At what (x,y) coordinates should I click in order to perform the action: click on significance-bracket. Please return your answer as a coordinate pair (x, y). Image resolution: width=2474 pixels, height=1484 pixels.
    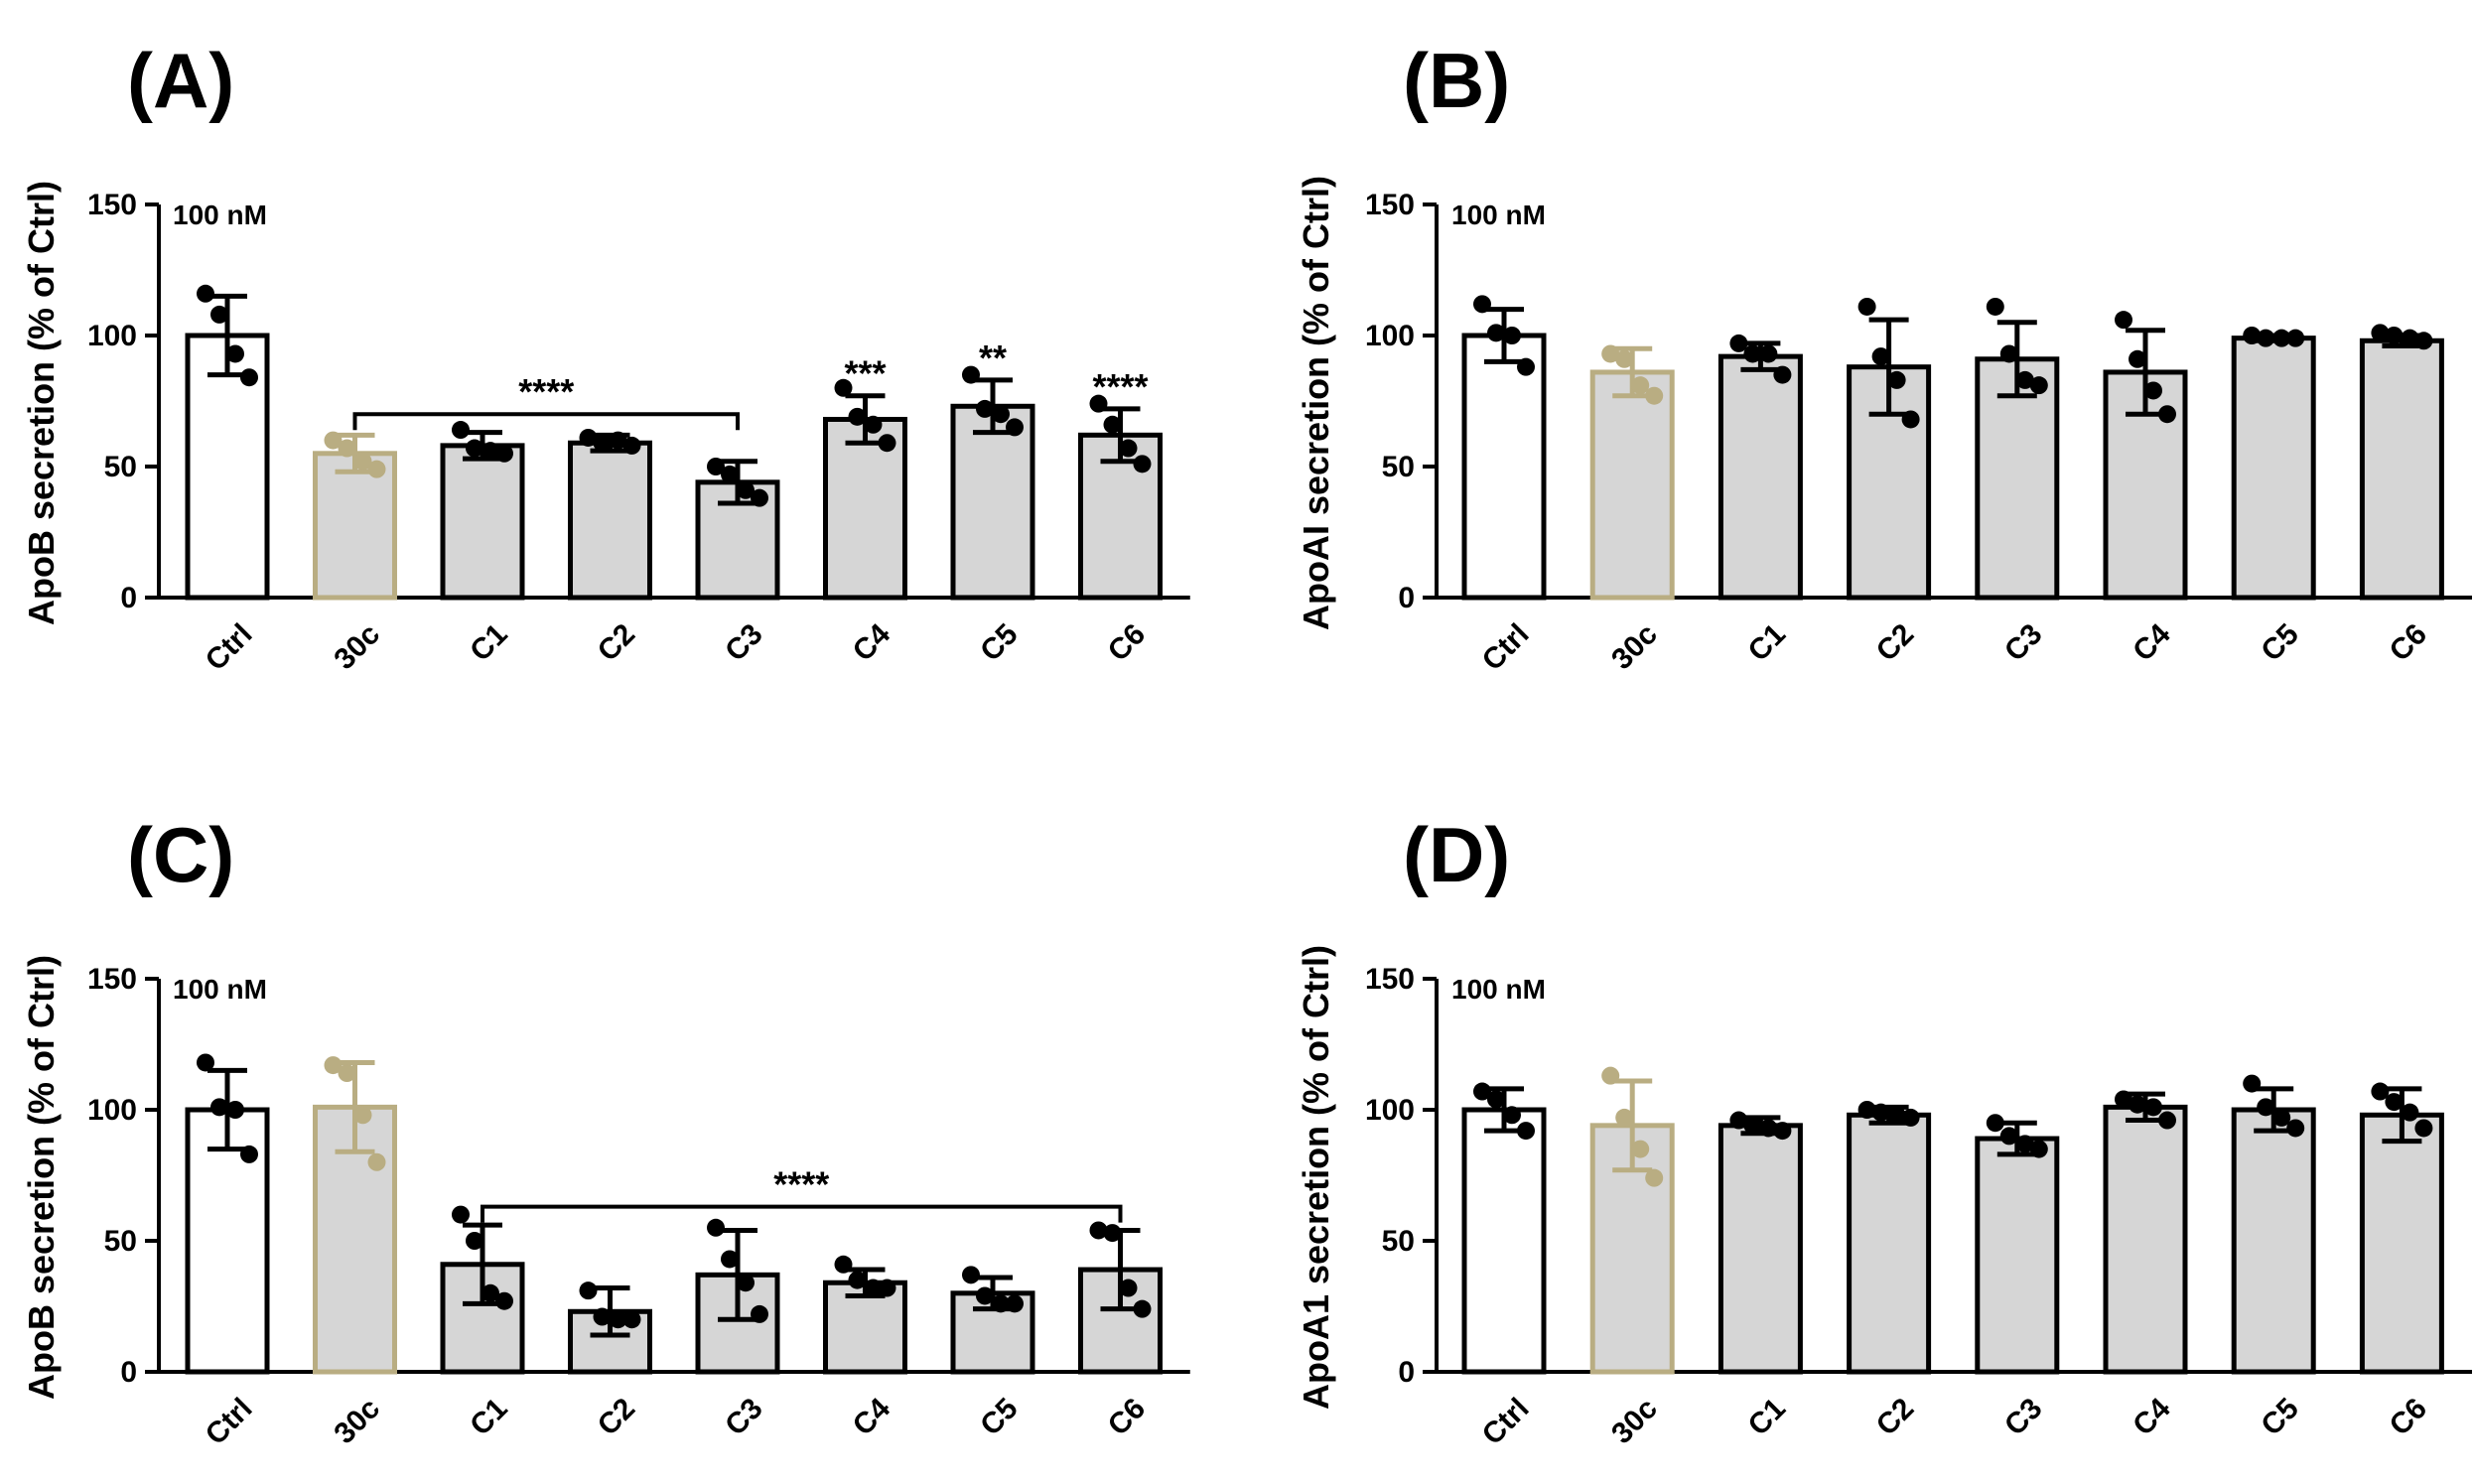
    Looking at the image, I should click on (546, 421).